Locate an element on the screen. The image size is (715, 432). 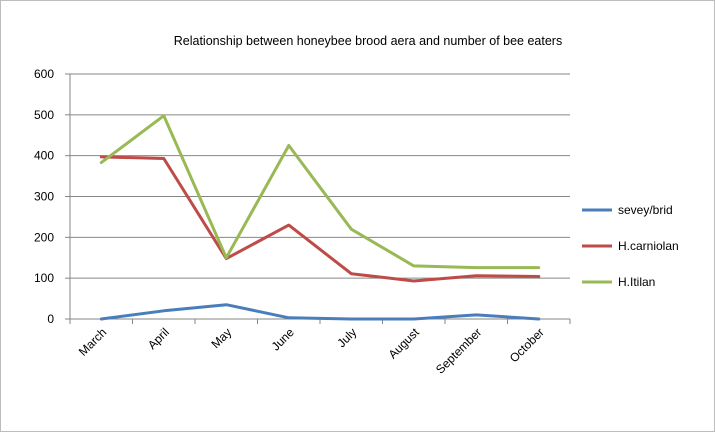
y-tick-label: 400 is located at coordinates (44, 156).